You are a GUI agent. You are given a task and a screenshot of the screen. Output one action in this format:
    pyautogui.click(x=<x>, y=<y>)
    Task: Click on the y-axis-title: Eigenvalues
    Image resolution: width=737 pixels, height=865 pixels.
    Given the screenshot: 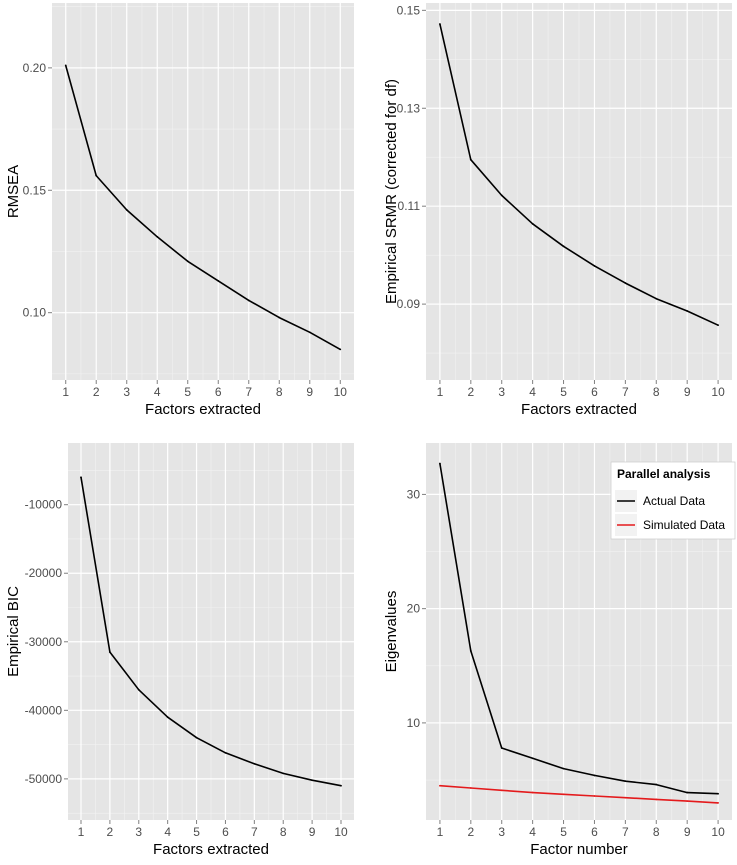 What is the action you would take?
    pyautogui.click(x=391, y=632)
    